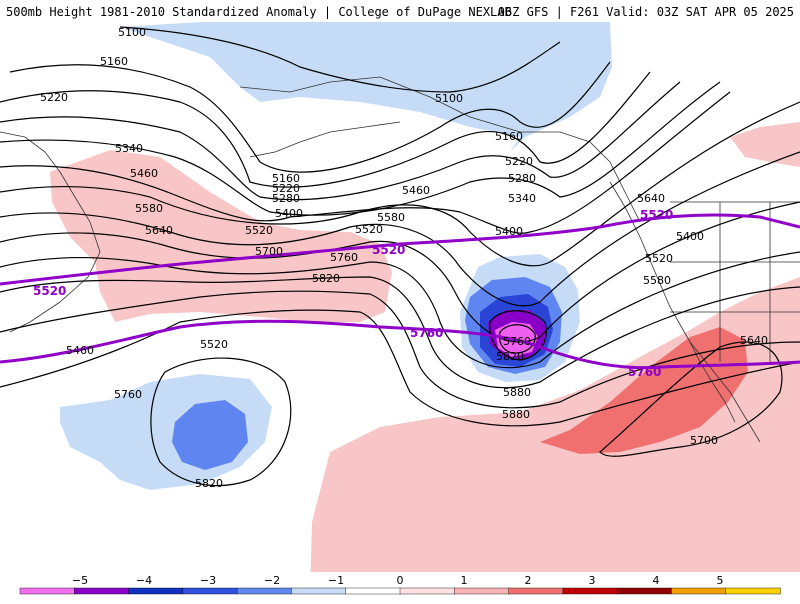 This screenshot has height=604, width=800. What do you see at coordinates (144, 580) in the screenshot?
I see `colorbar-tick-label: −4` at bounding box center [144, 580].